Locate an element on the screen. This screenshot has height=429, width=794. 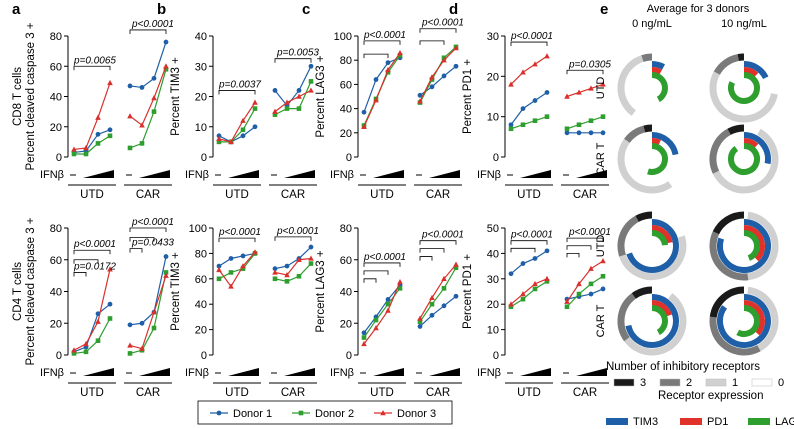
p-value-label: p=0.0172 is located at coordinates (94, 266).